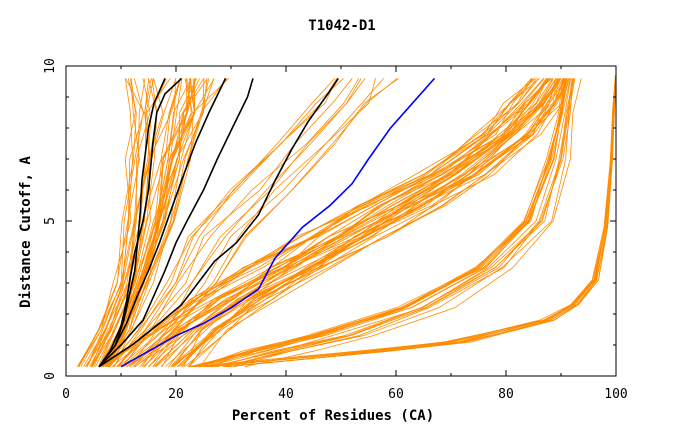 Image resolution: width=680 pixels, height=440 pixels. What do you see at coordinates (333, 416) in the screenshot?
I see `x-axis-label: Percent of Residues (CA)` at bounding box center [333, 416].